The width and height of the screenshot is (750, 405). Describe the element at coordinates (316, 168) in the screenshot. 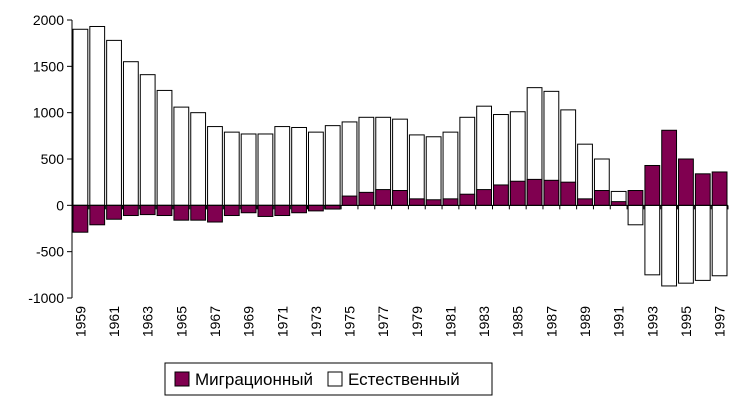

I see `bar-natural-1973` at that location.